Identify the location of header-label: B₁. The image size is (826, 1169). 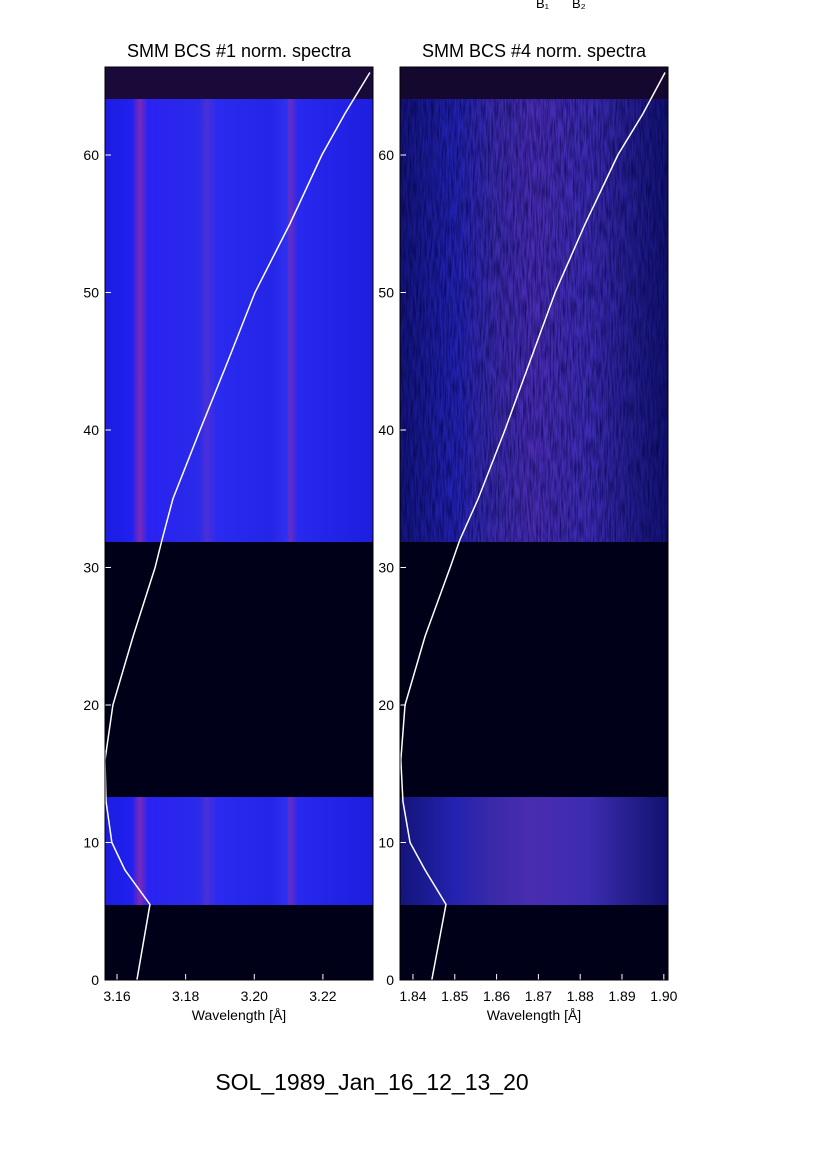
(543, 5).